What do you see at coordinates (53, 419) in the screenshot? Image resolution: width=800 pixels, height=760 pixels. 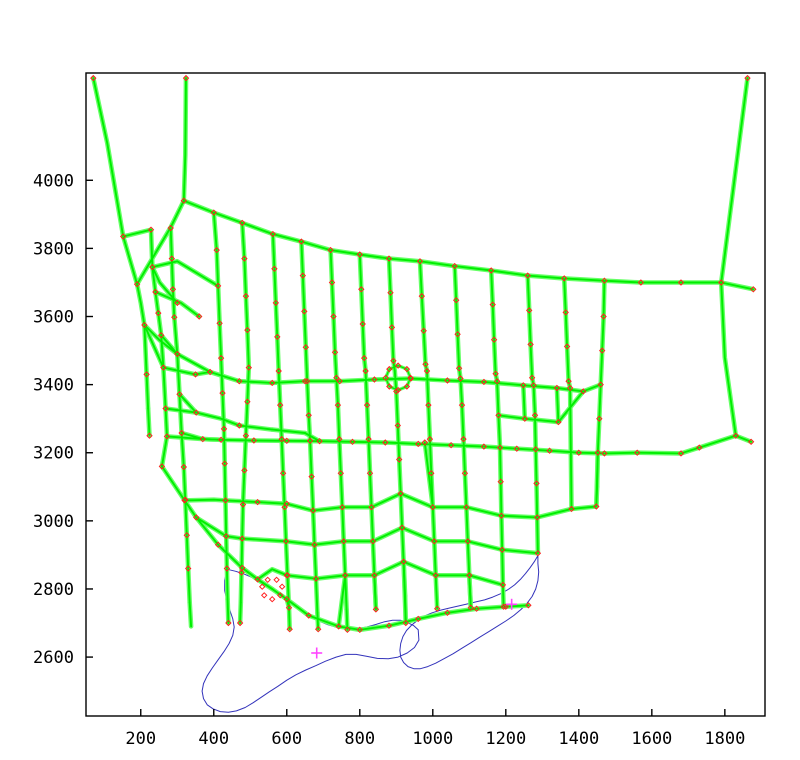 I see `y-axis-tick-labels: 2600 2800 3000 3200 3400 3600 3800 4000` at bounding box center [53, 419].